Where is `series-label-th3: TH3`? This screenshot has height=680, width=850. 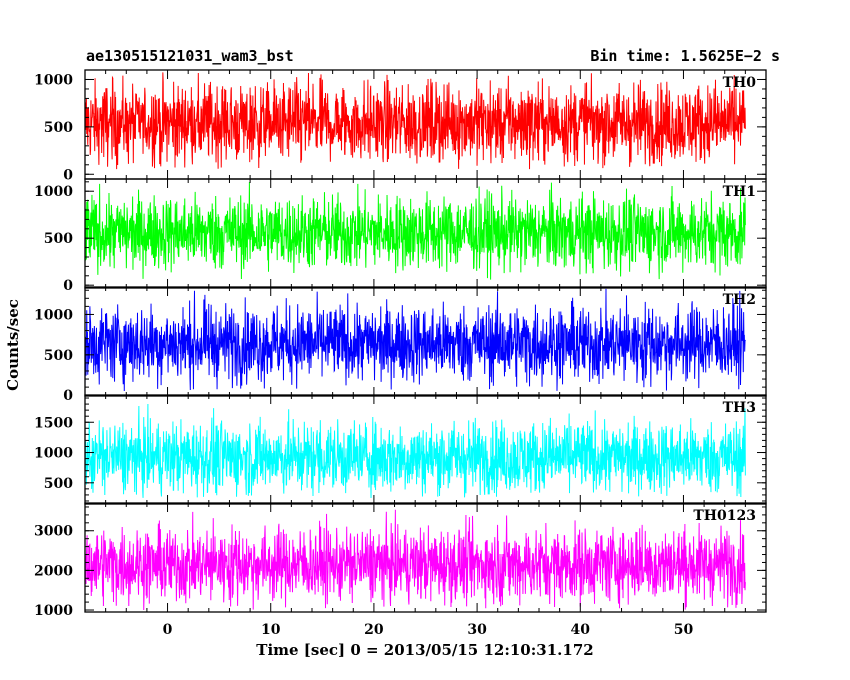 series-label-th3: TH3 is located at coordinates (739, 408).